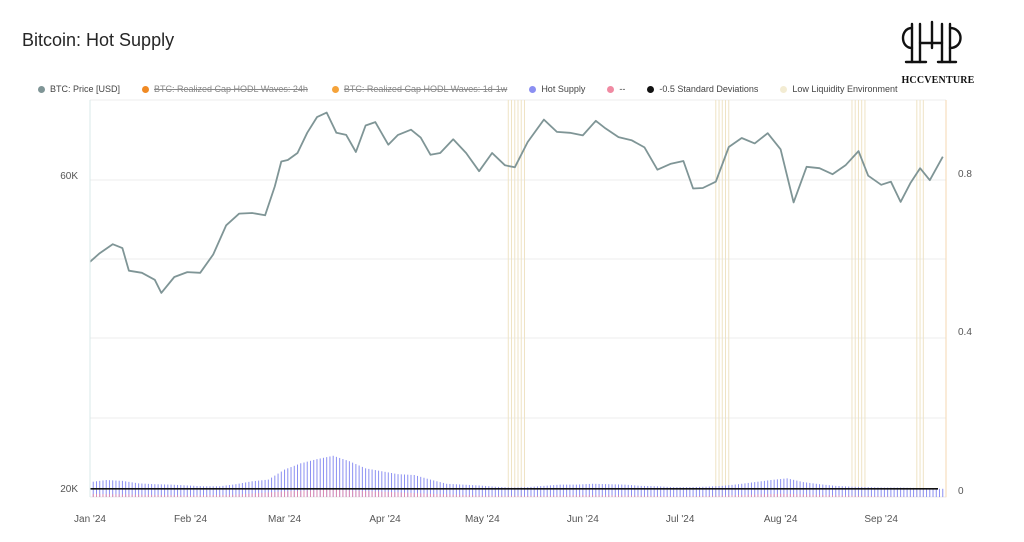 The image size is (1024, 542). I want to click on y-left-tick-label: 20K, so click(69, 489).